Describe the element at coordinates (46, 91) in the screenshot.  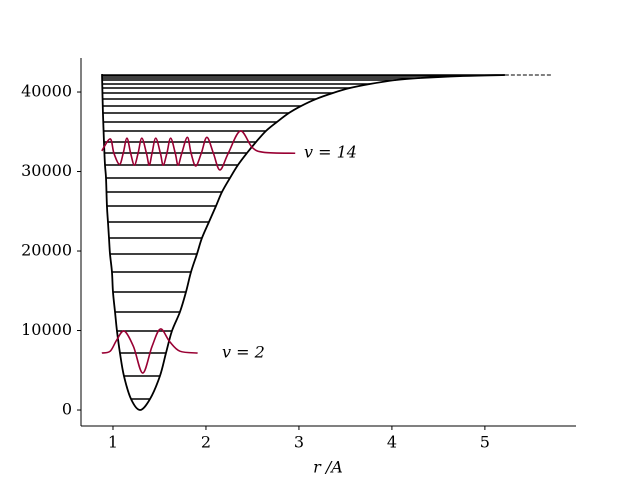
I see `y-tick-label: 40000` at that location.